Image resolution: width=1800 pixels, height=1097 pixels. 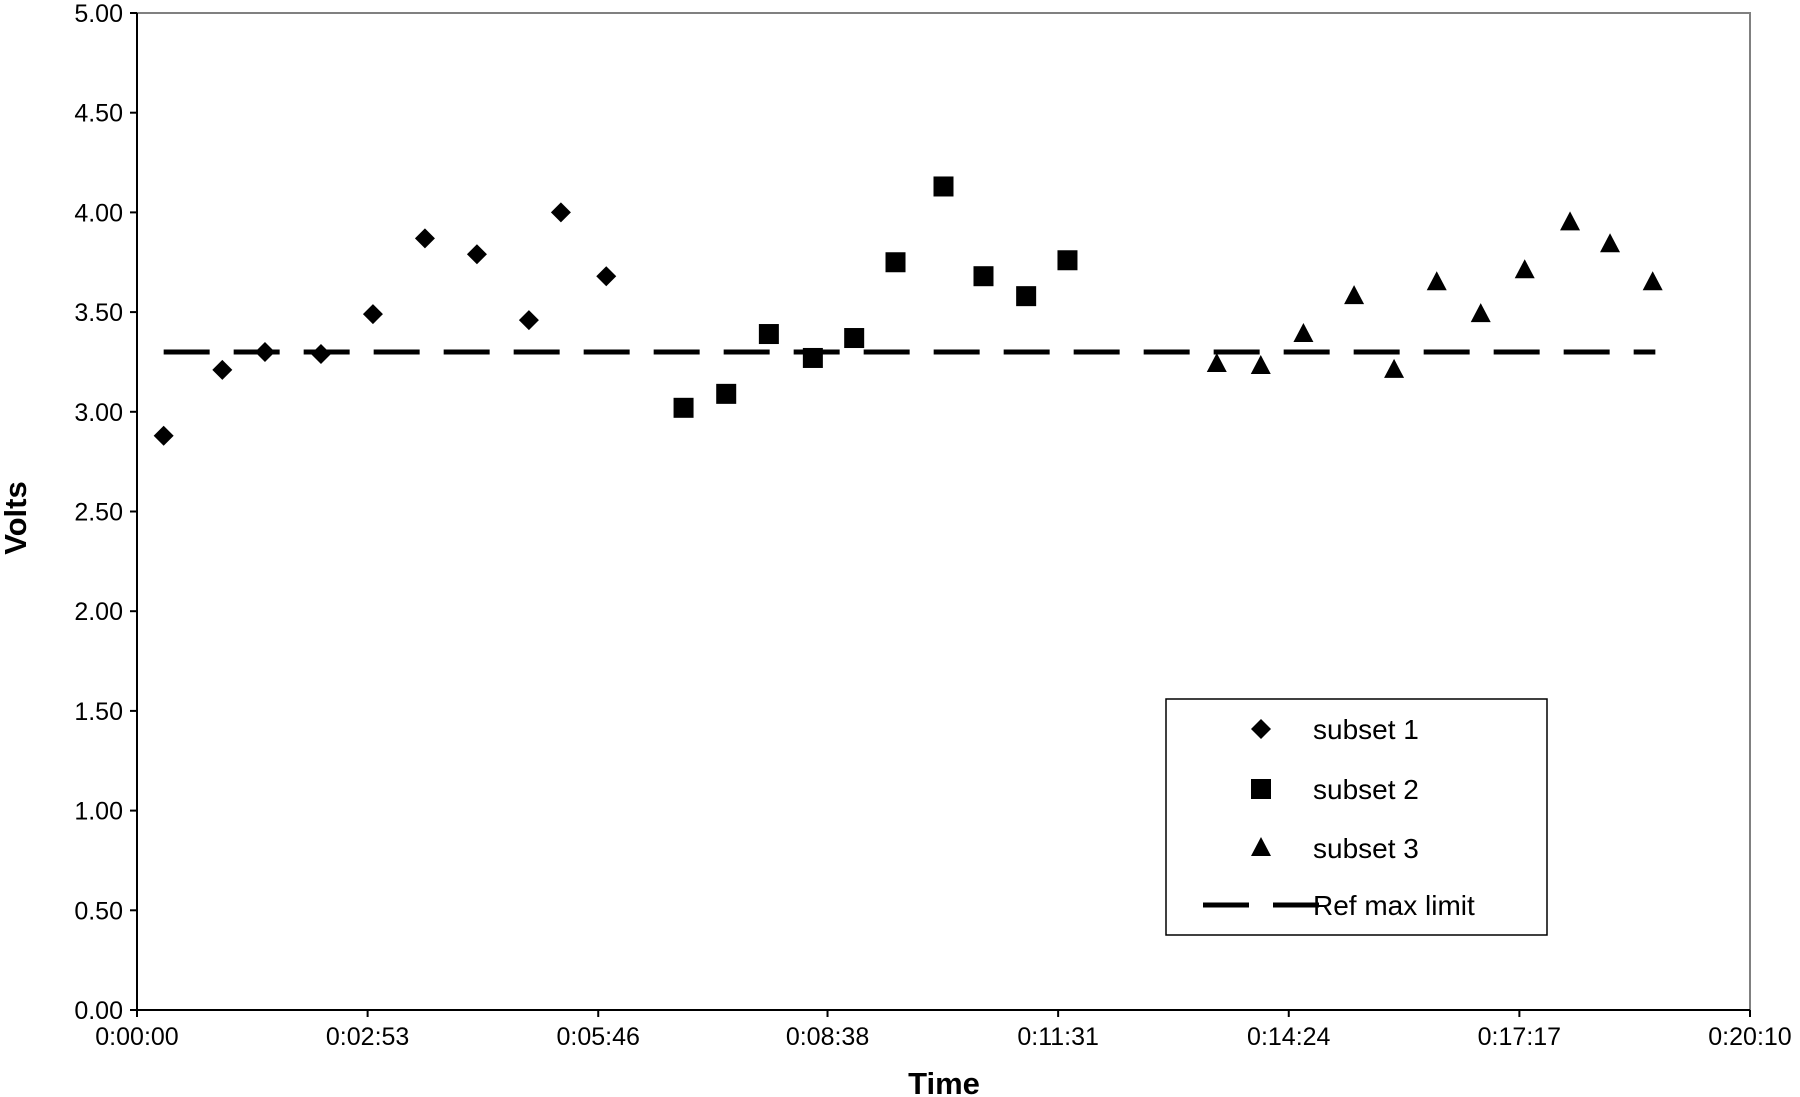 What do you see at coordinates (1519, 1037) in the screenshot?
I see `x-tick-label: 0:17:17` at bounding box center [1519, 1037].